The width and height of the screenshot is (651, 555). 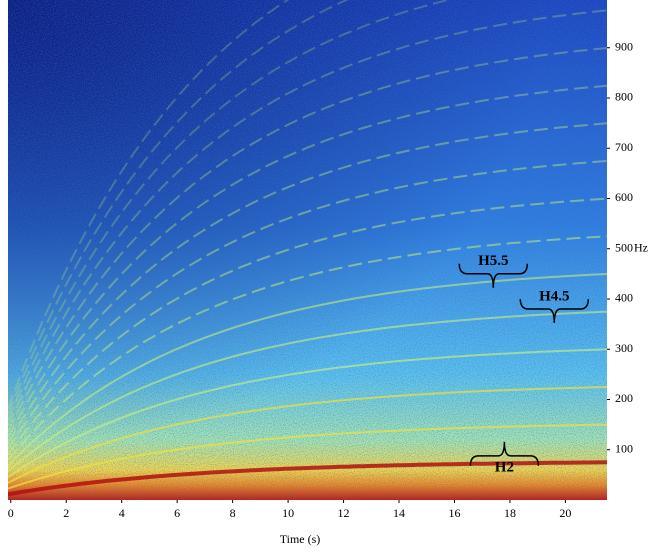 What do you see at coordinates (11, 513) in the screenshot?
I see `x-tick-label: 0` at bounding box center [11, 513].